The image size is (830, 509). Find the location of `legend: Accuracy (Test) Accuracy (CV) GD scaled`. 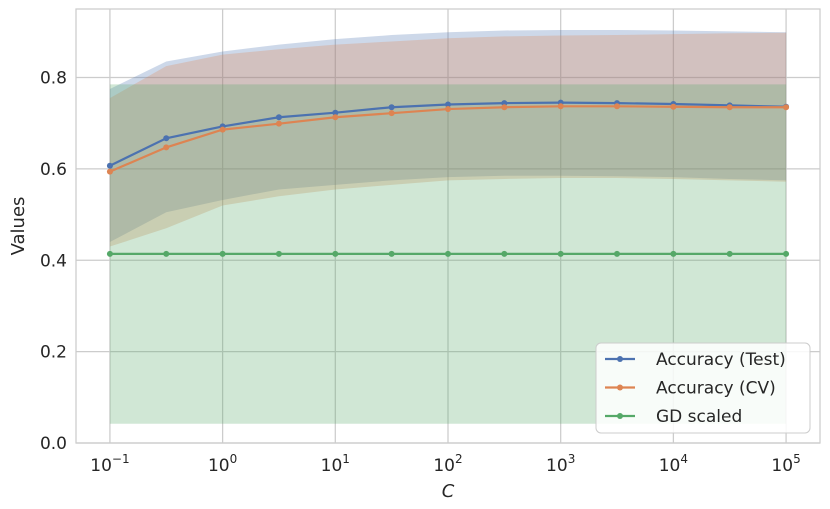

legend: Accuracy (Test) Accuracy (CV) GD scaled is located at coordinates (703, 388).